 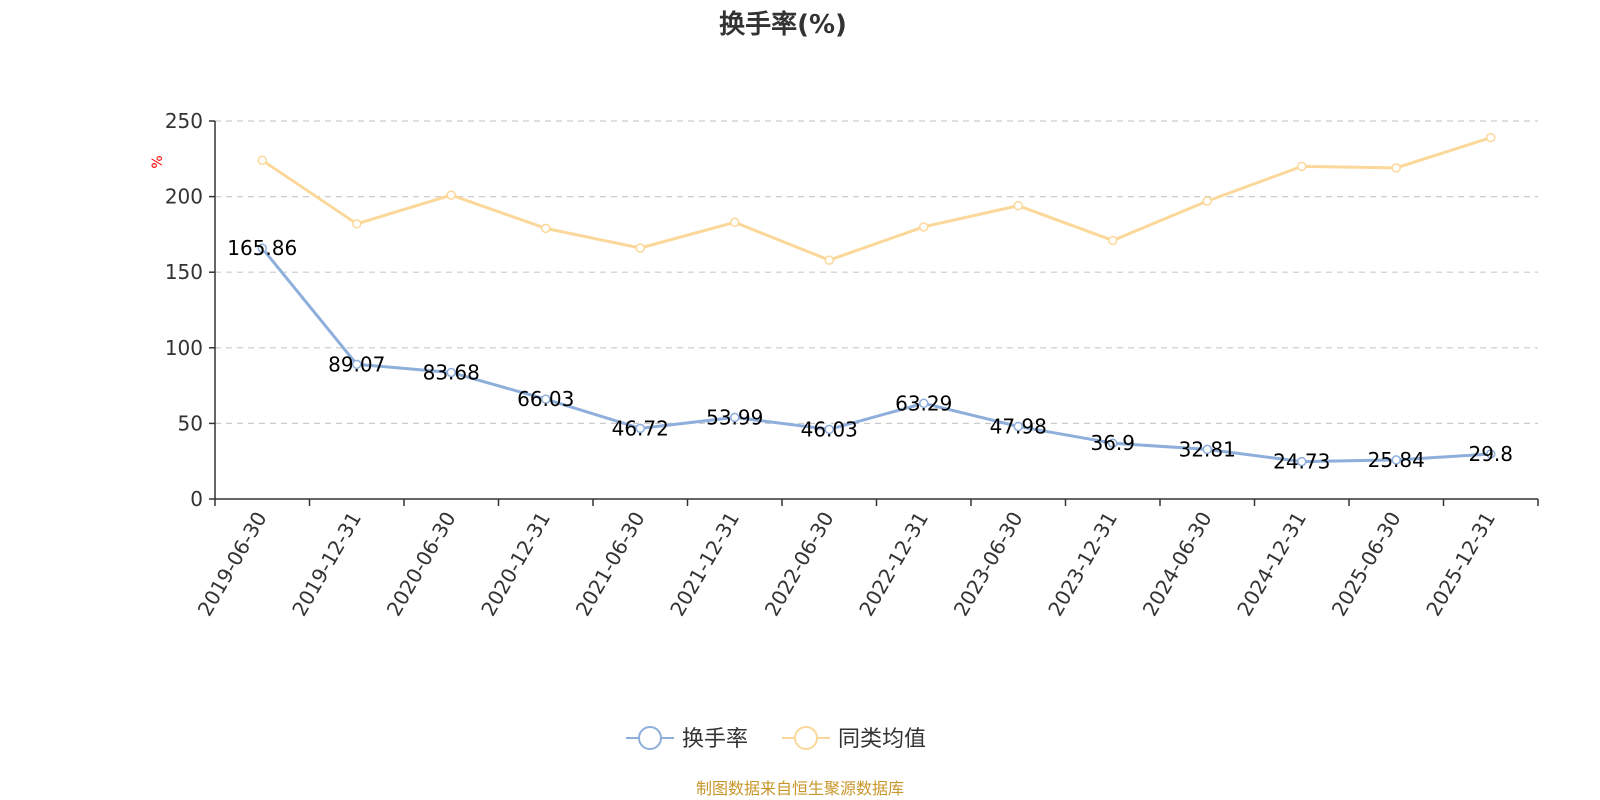 I want to click on x-tick-label: 2022-12-31, so click(x=893, y=564).